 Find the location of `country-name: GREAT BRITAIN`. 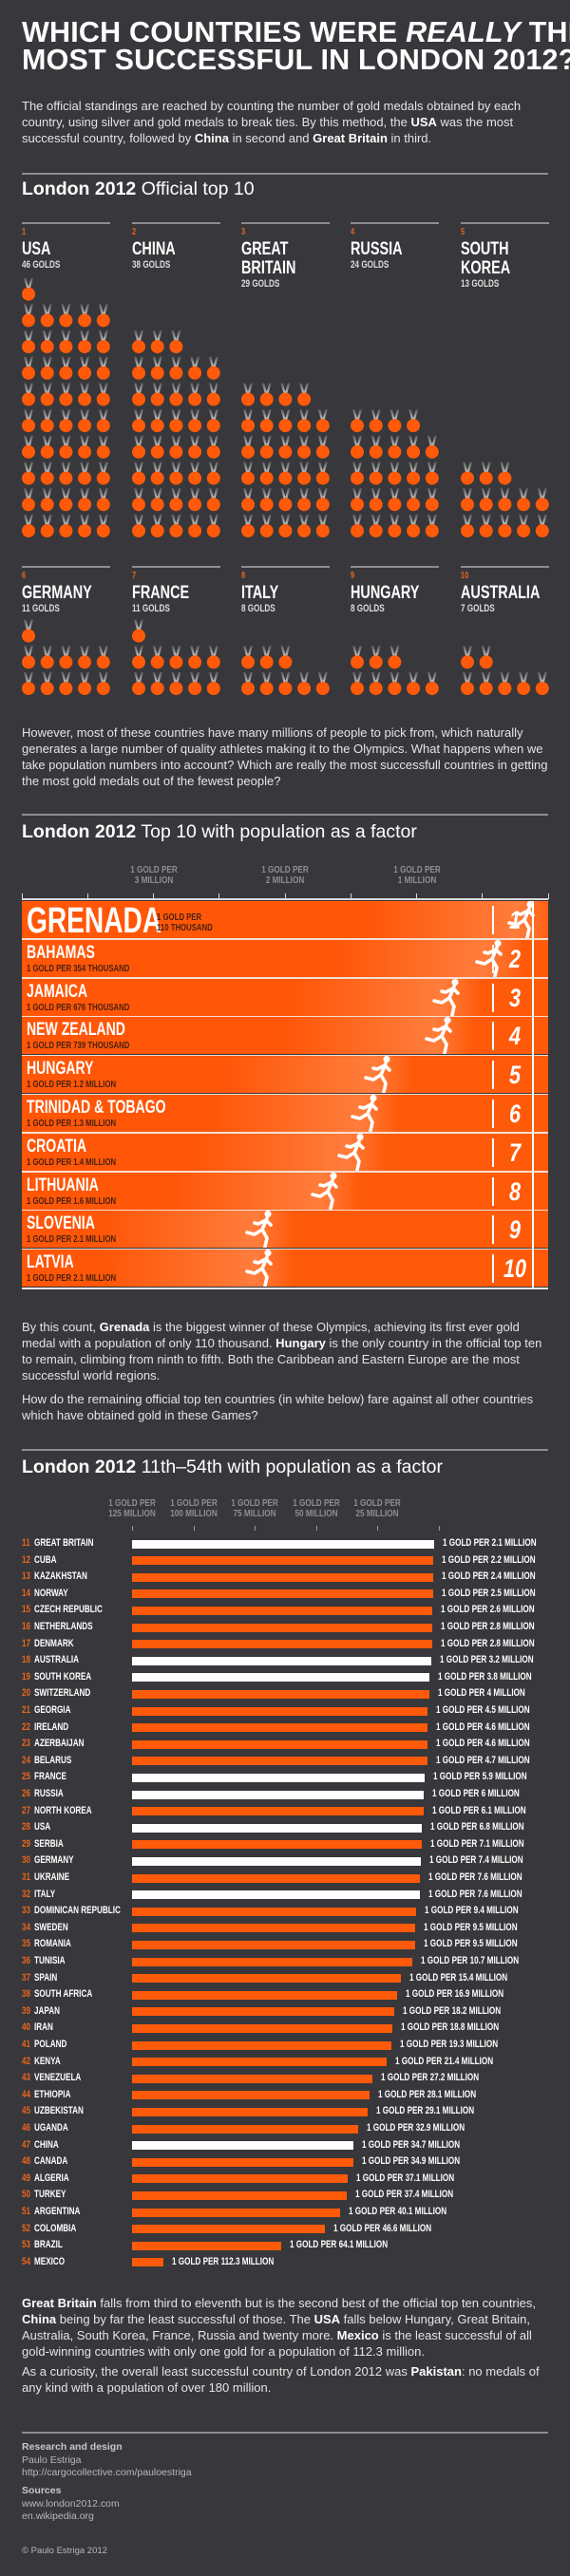

country-name: GREAT BRITAIN is located at coordinates (64, 1543).